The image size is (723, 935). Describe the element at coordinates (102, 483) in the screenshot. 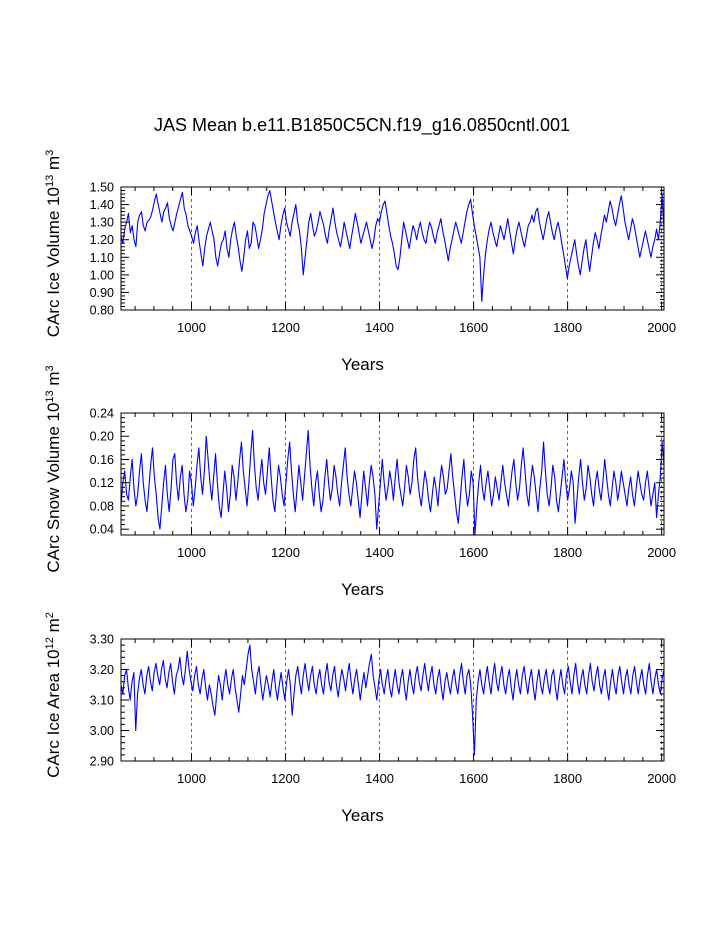

I see `y-tick-label: 0.12` at that location.